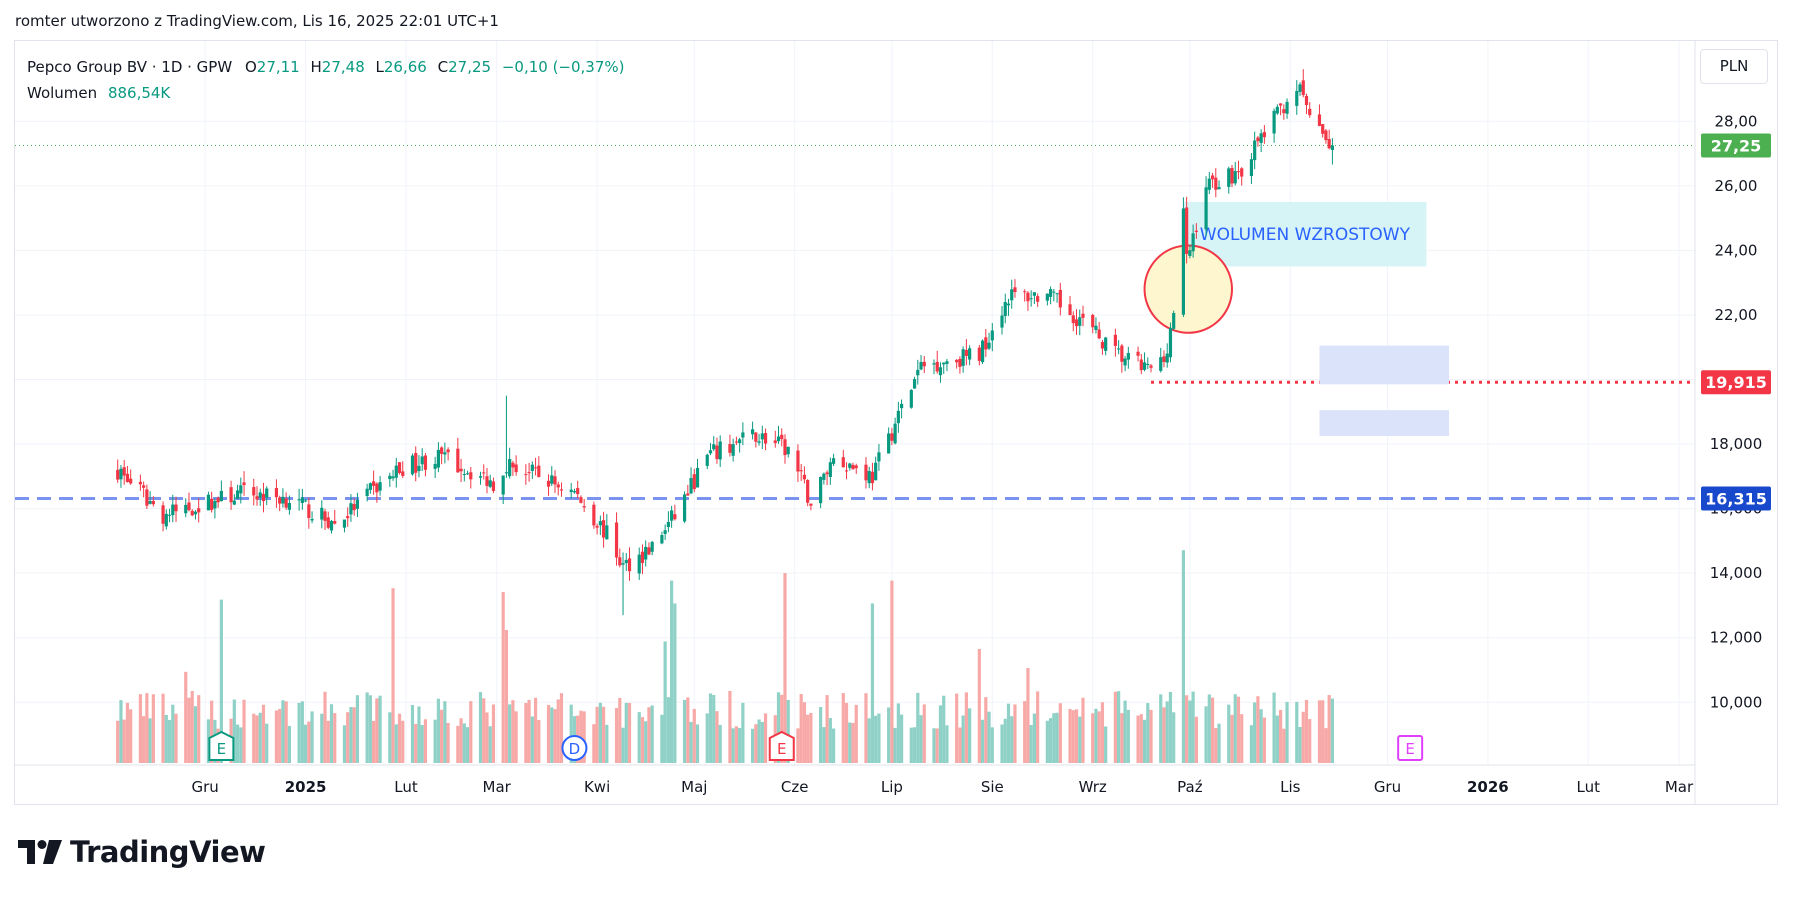 The image size is (1793, 898). I want to click on highlight-ellipse, so click(1188, 289).